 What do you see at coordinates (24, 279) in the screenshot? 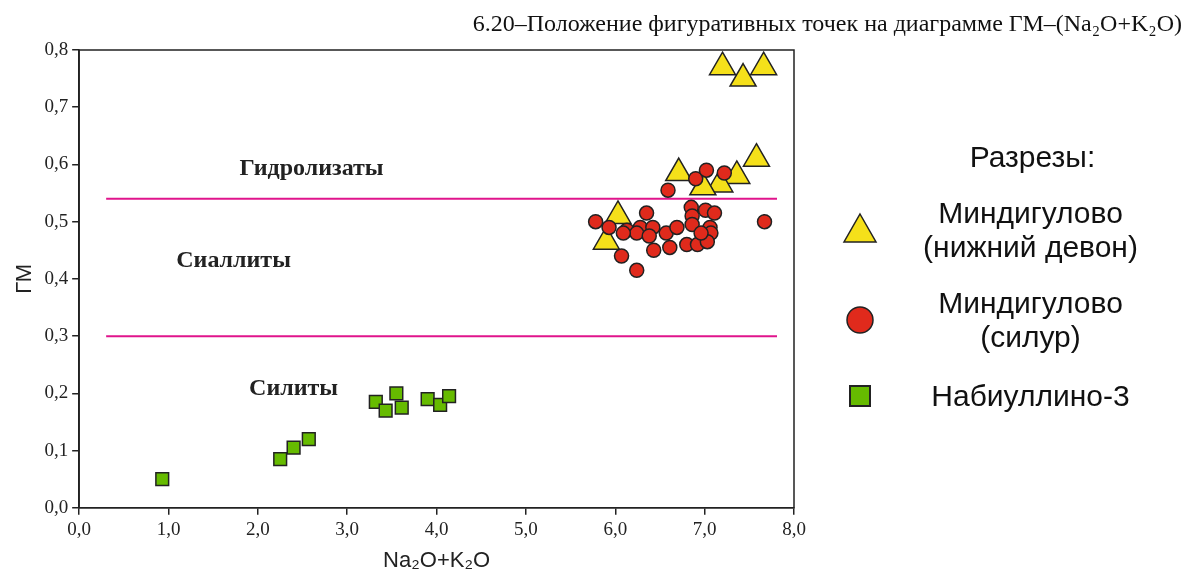
I see `y-axis-title: ГМ` at bounding box center [24, 279].